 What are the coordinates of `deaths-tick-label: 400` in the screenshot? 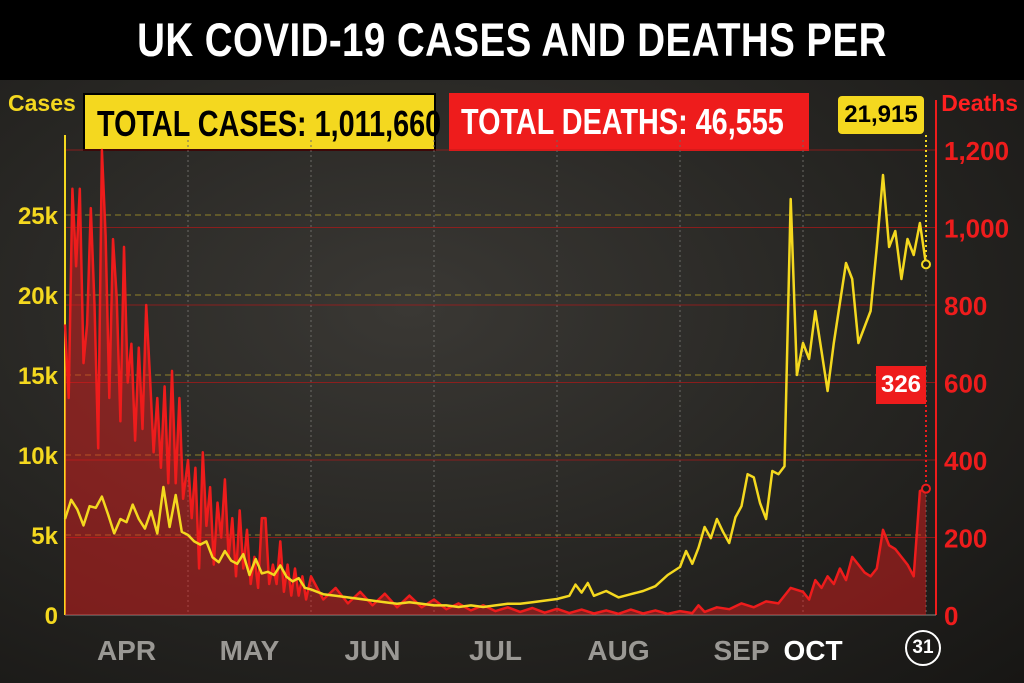 It's located at (965, 461).